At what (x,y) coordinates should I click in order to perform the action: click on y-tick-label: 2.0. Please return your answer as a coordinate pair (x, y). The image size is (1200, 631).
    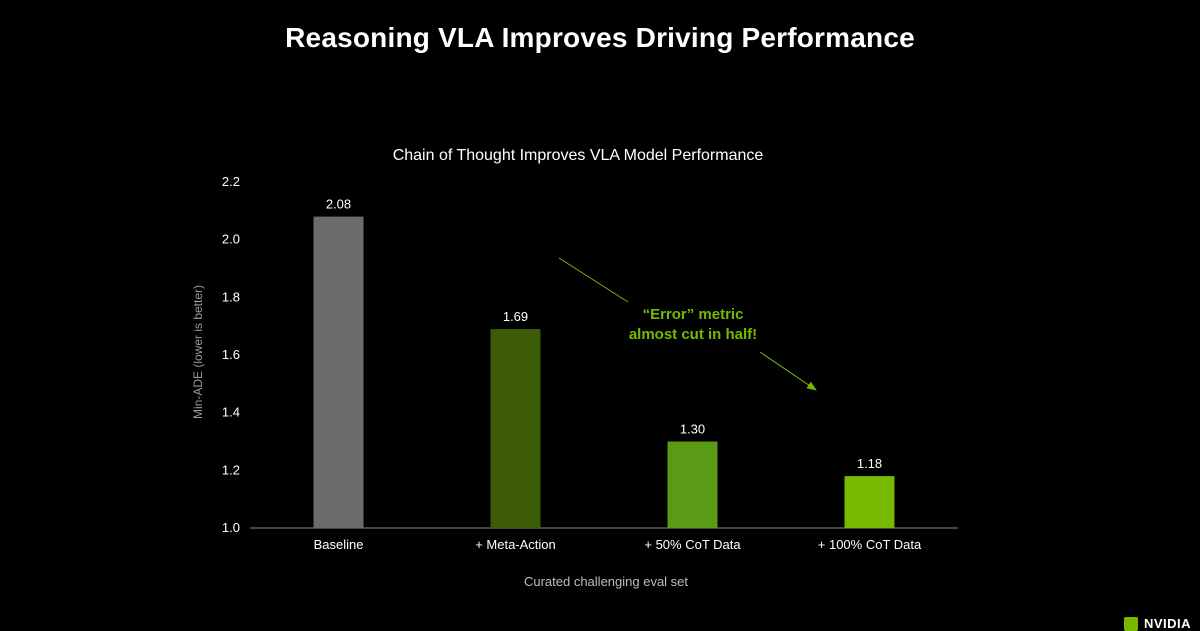
    Looking at the image, I should click on (231, 239).